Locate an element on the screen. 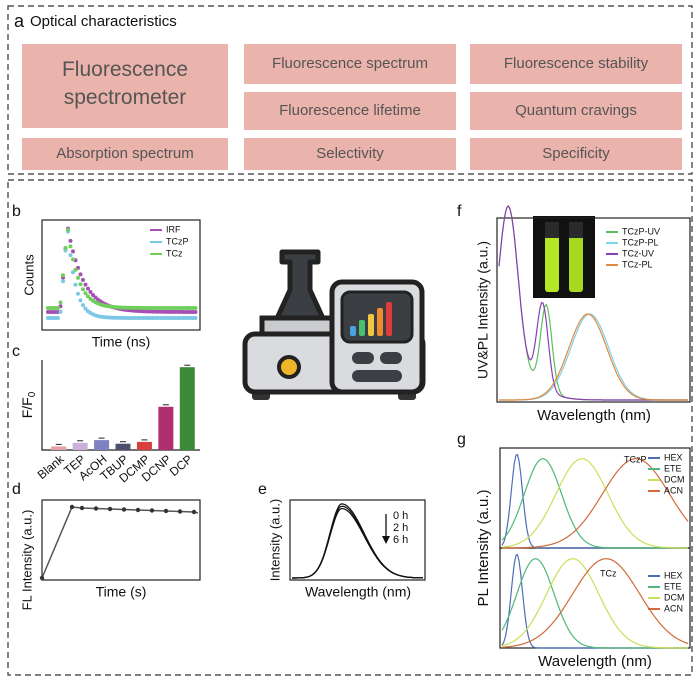 This screenshot has width=700, height=687. legend-label: DCM is located at coordinates (674, 479).